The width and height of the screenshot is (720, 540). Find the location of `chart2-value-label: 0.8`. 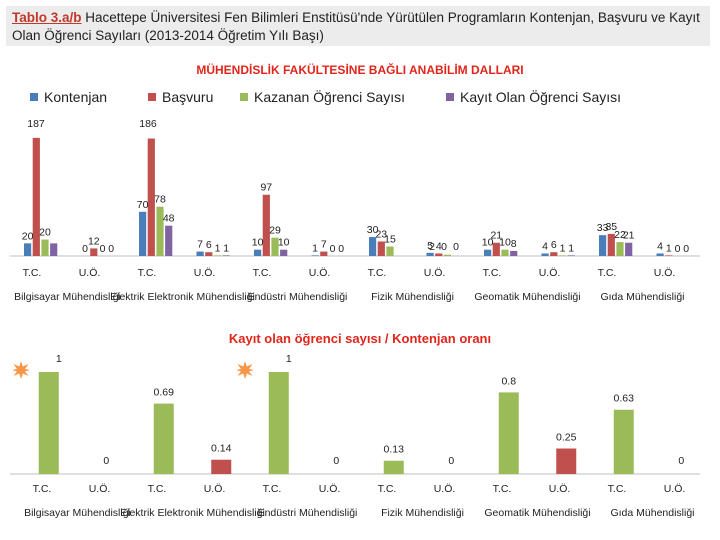

chart2-value-label: 0.8 is located at coordinates (508, 381).